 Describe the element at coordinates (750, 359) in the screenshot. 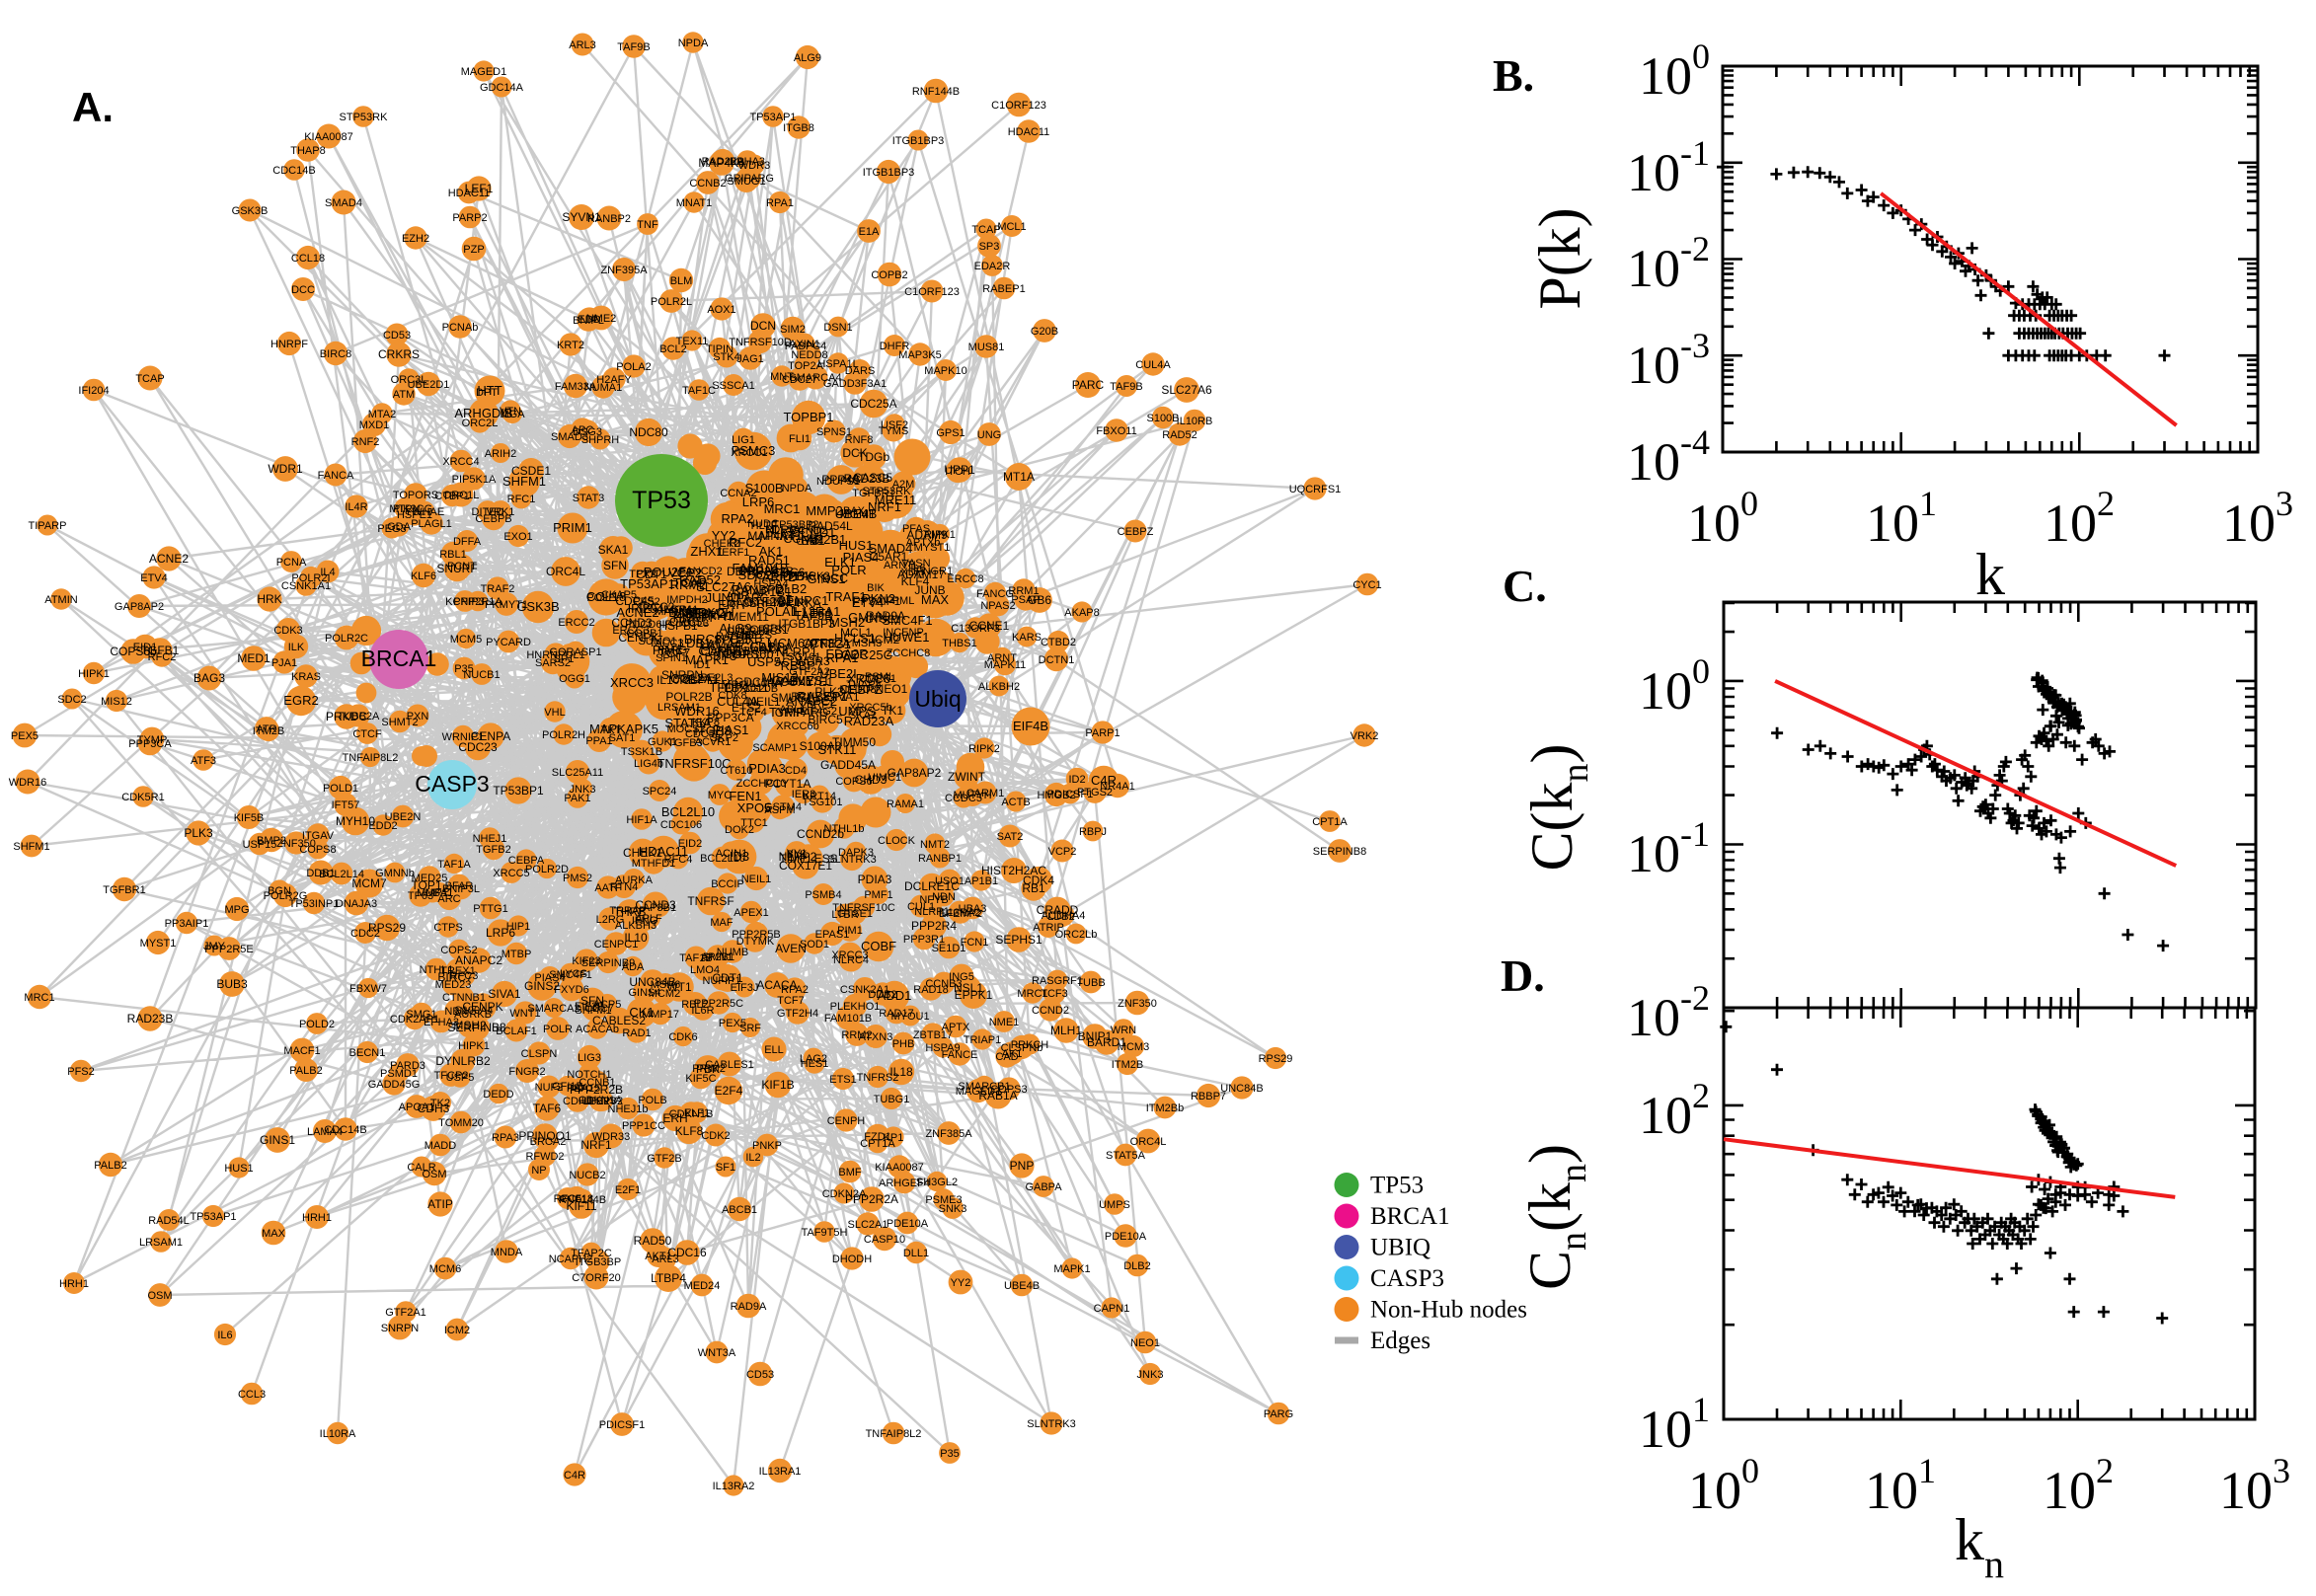

I see `svg-text: JAG1` at that location.